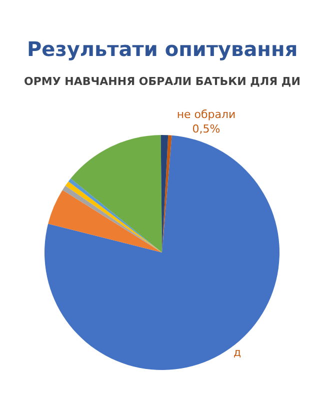 The height and width of the screenshot is (400, 324). I want to click on slice-label: не обрали, so click(206, 115).